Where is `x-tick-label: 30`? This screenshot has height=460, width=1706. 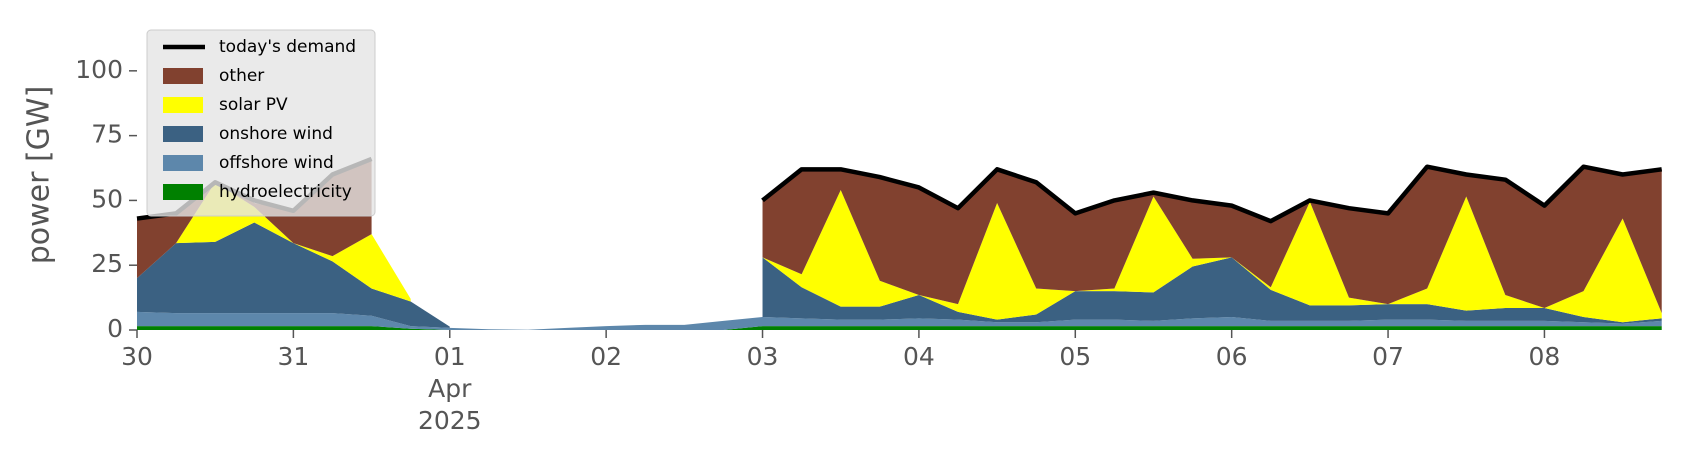
x-tick-label: 30 is located at coordinates (137, 356).